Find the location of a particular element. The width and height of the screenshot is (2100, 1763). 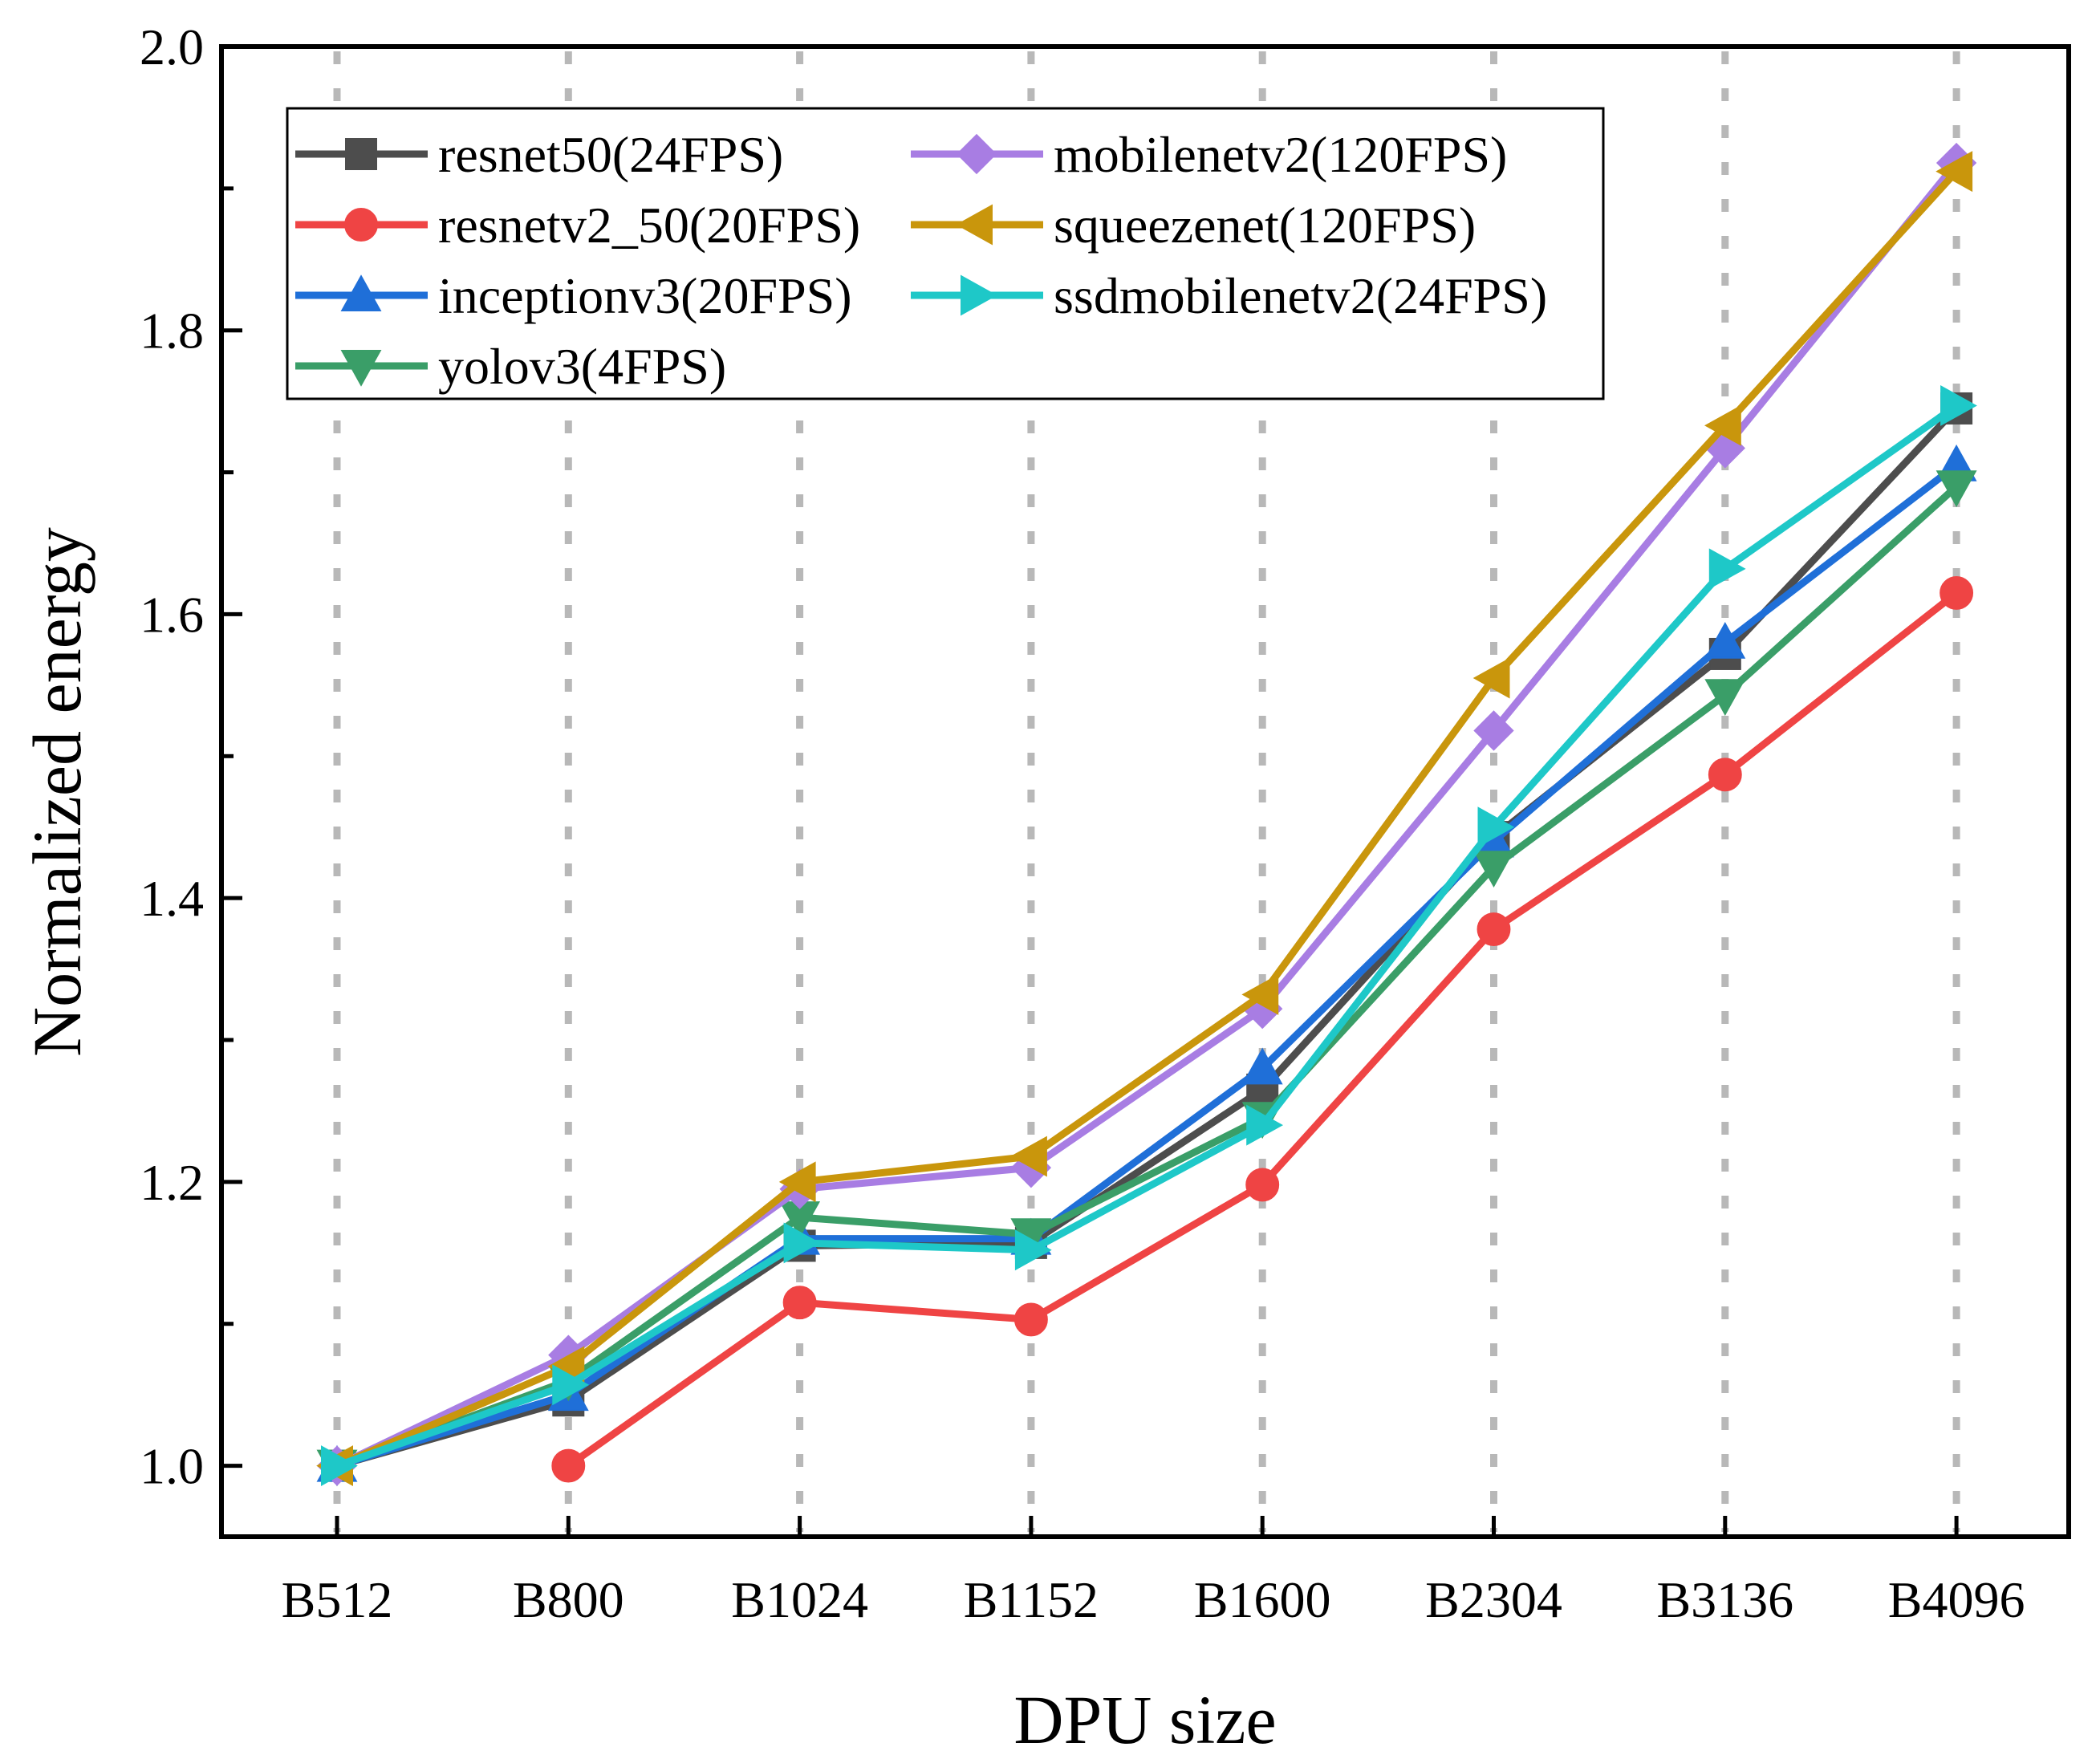

legend-label: resnet50(24FPS) is located at coordinates (611, 154).